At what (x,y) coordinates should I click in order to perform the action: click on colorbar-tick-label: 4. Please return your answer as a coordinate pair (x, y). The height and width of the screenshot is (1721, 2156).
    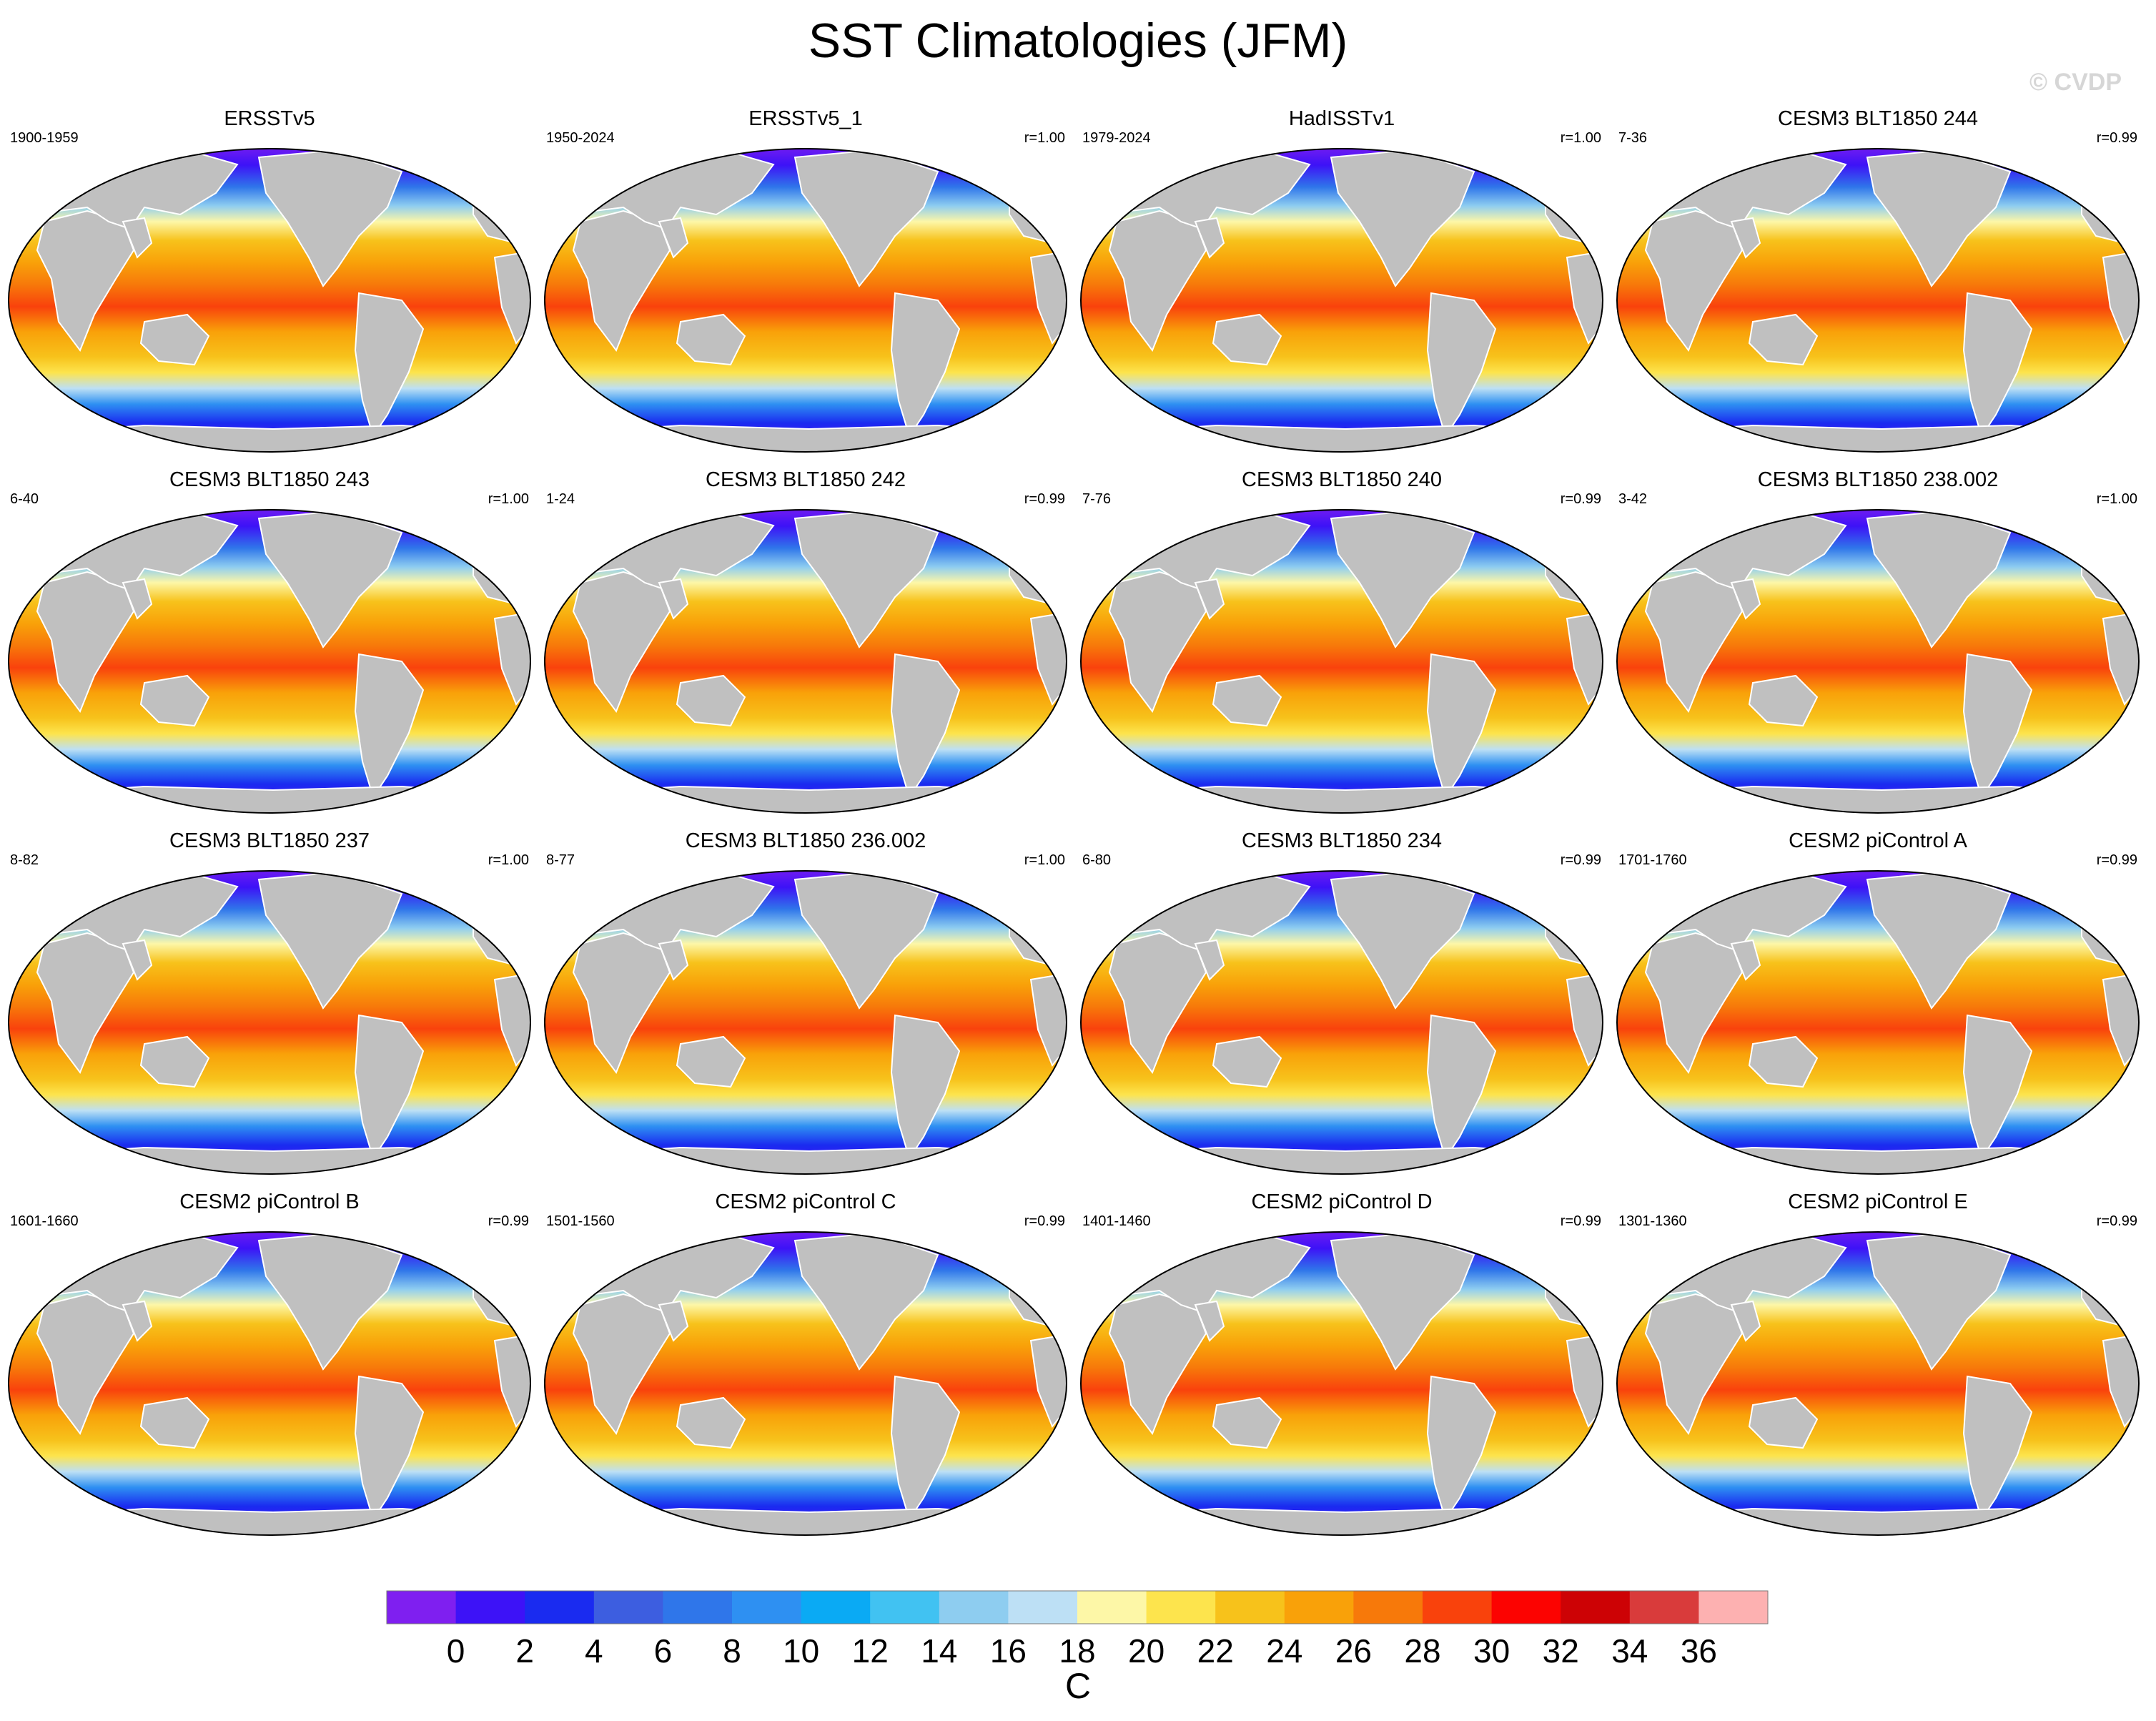
    Looking at the image, I should click on (594, 1651).